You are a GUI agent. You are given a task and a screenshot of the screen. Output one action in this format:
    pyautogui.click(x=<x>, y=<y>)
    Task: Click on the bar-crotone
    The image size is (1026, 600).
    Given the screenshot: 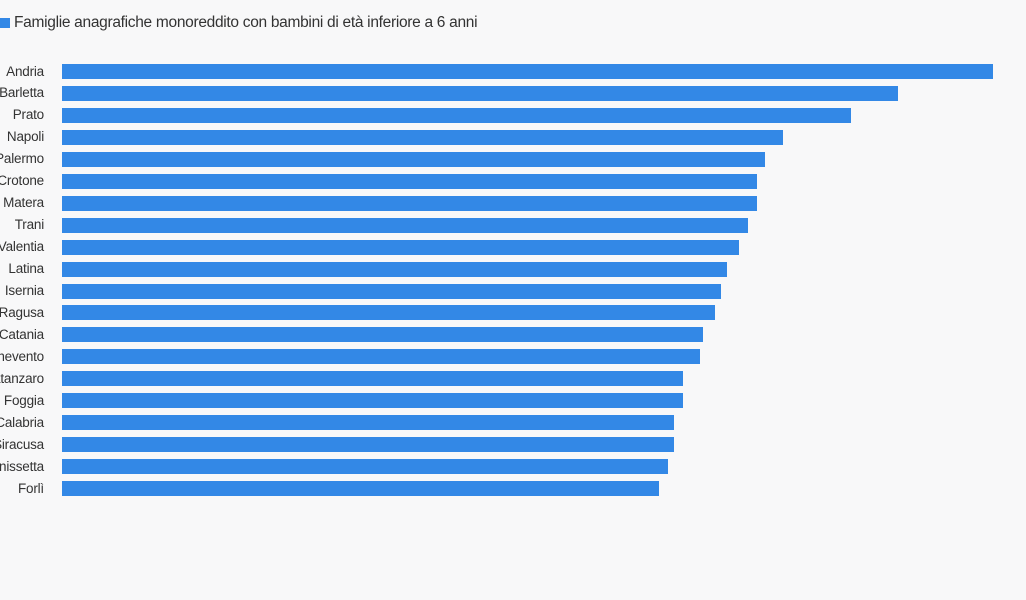 What is the action you would take?
    pyautogui.click(x=409, y=181)
    